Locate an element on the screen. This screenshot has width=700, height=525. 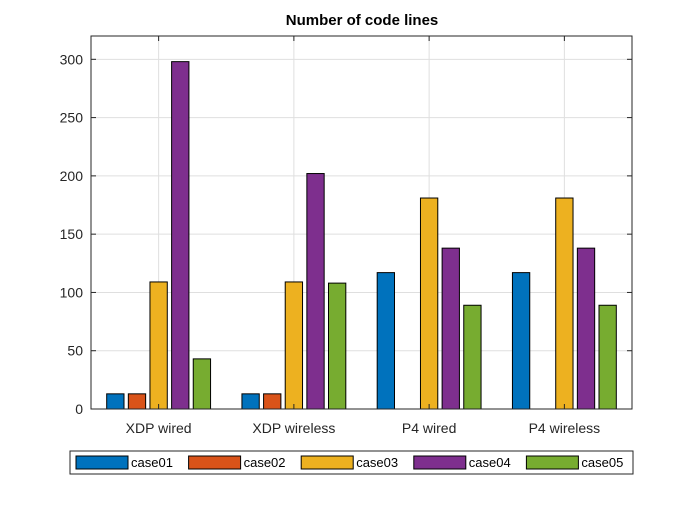
legend-swatch-case04 is located at coordinates (440, 462).